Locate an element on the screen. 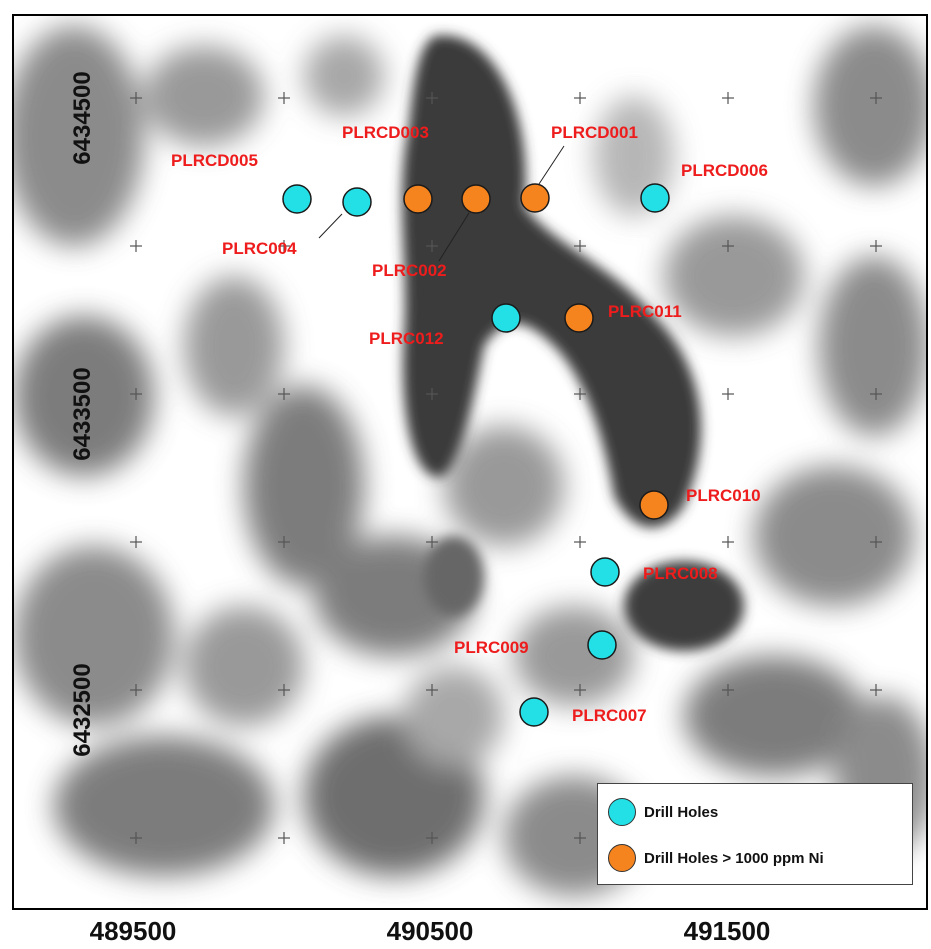 The width and height of the screenshot is (931, 949). drill-hole-plrc004: PLRC004 is located at coordinates (297, 222).